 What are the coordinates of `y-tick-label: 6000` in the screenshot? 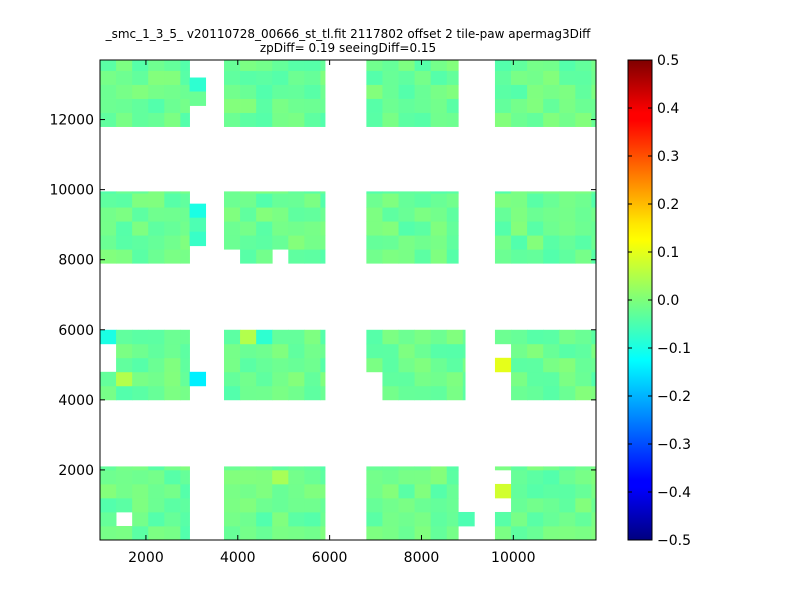 It's located at (76, 331).